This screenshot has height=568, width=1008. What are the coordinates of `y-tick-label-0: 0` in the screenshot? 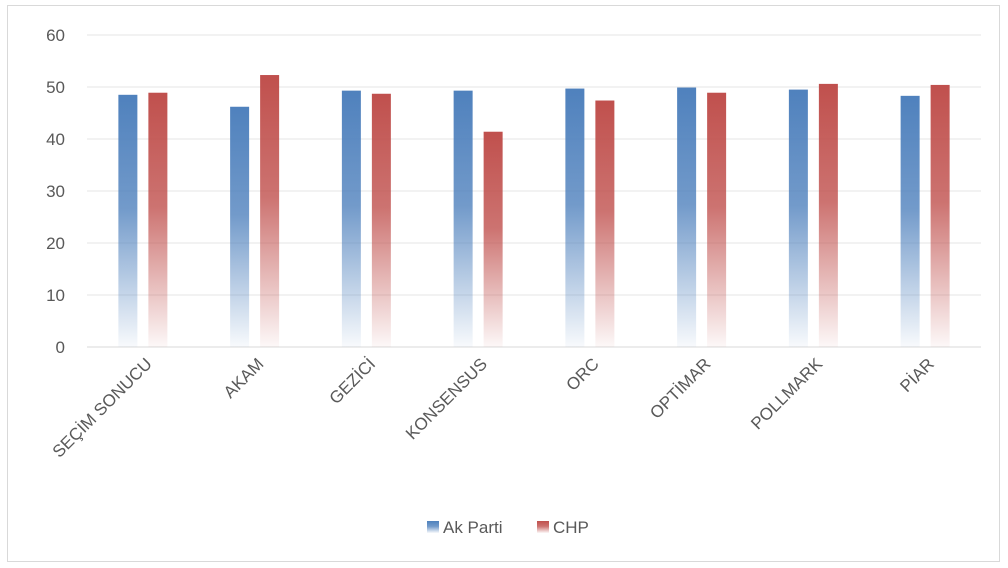 It's located at (60, 347).